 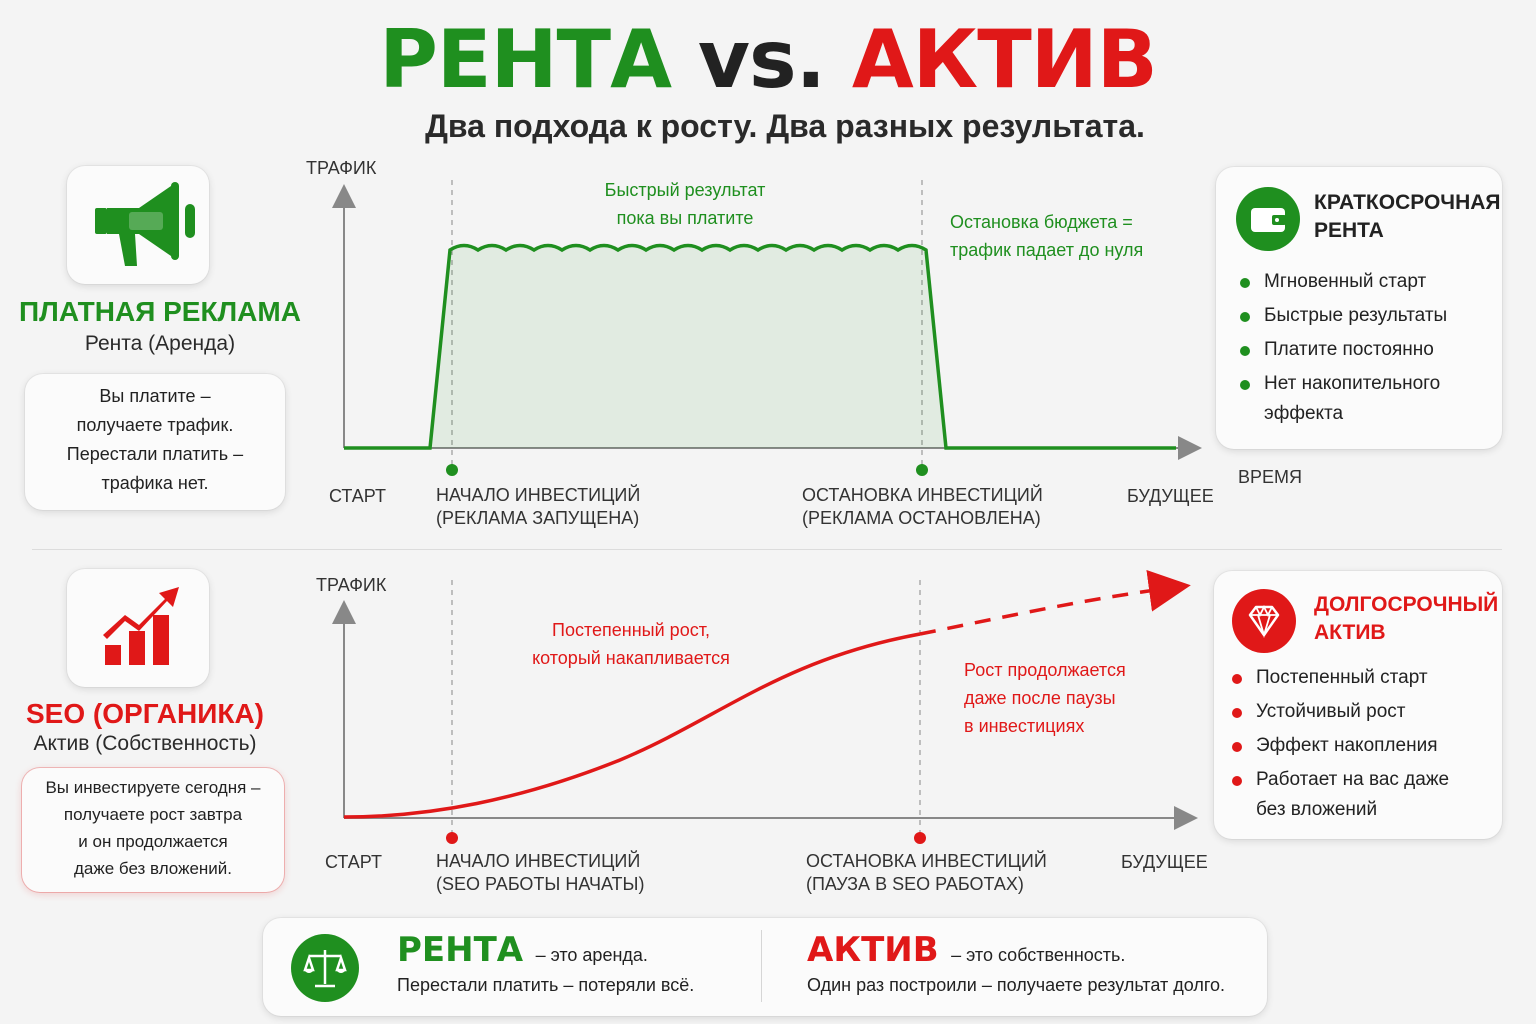 What do you see at coordinates (1407, 202) in the screenshot?
I see `info-title-line: КРАТКОСРОЧНАЯ` at bounding box center [1407, 202].